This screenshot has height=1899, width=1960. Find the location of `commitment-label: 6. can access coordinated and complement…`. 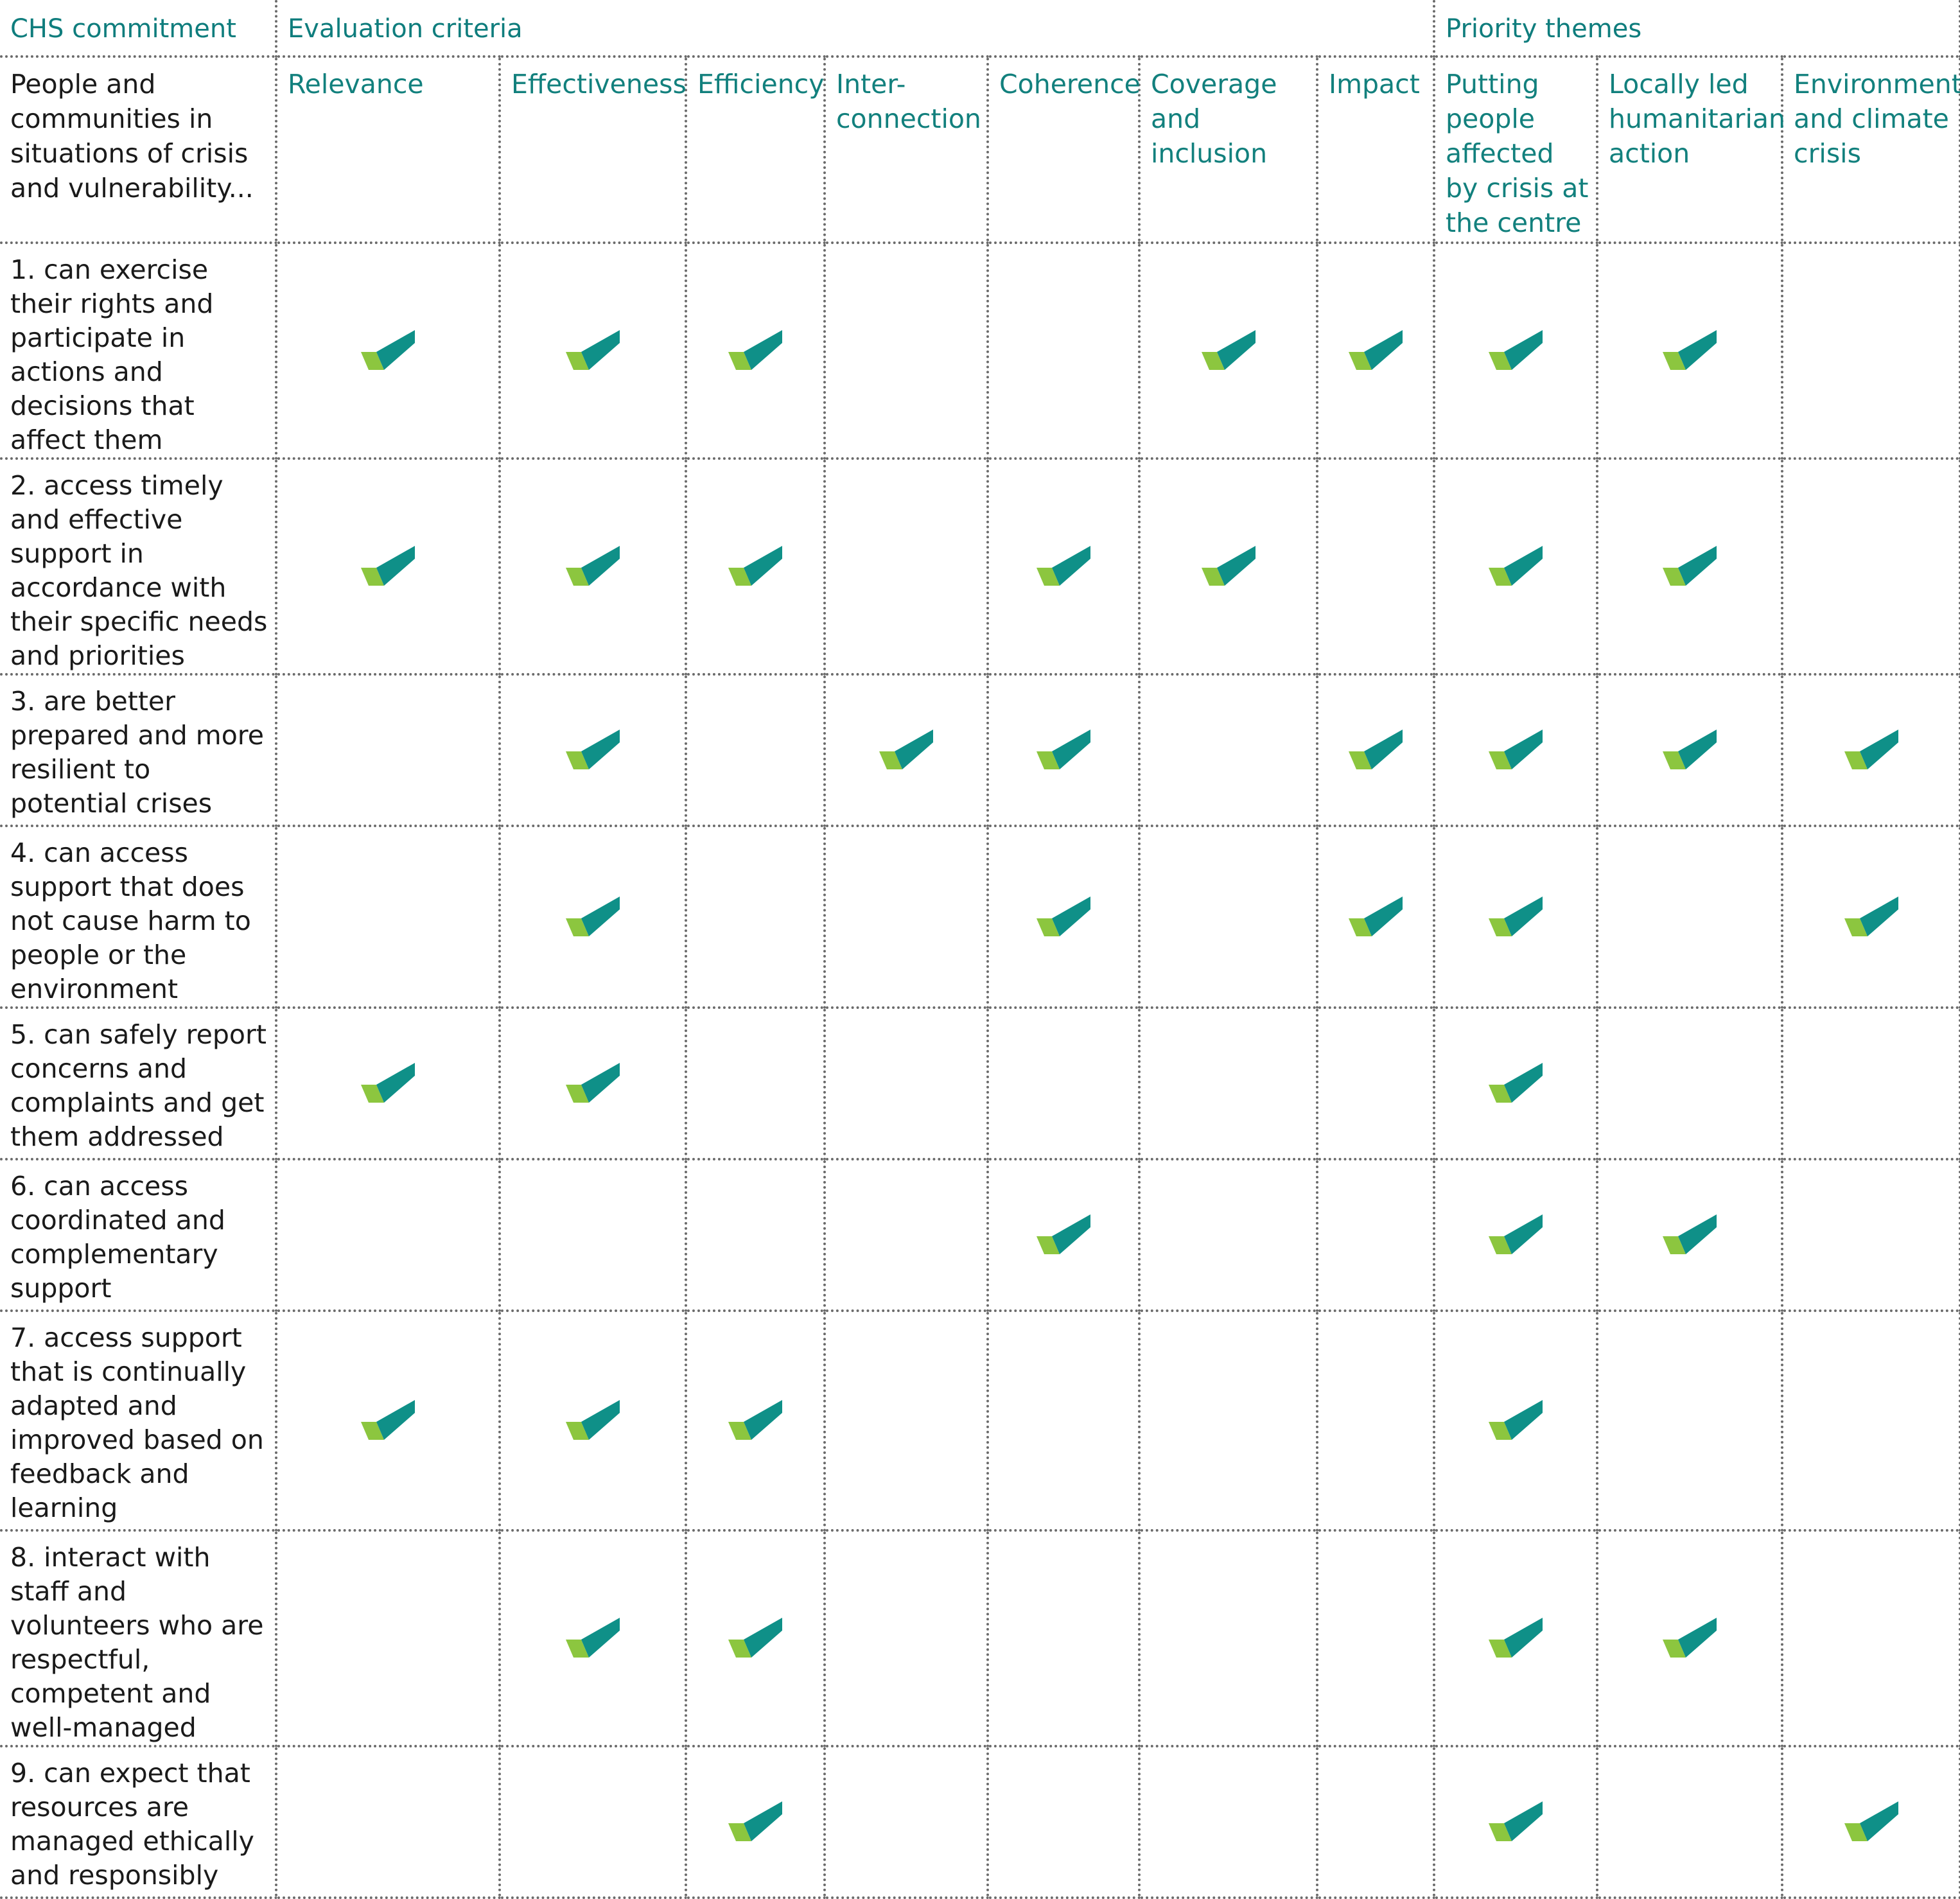

commitment-label: 6. can access coordinated and complement… is located at coordinates (138, 1234).